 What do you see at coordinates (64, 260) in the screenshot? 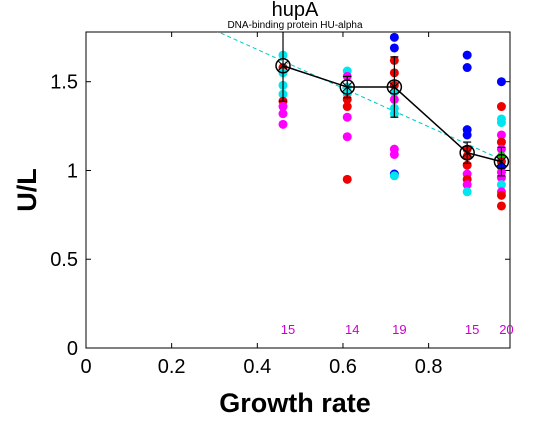
I see `y-tick-label: 0.5` at bounding box center [64, 260].